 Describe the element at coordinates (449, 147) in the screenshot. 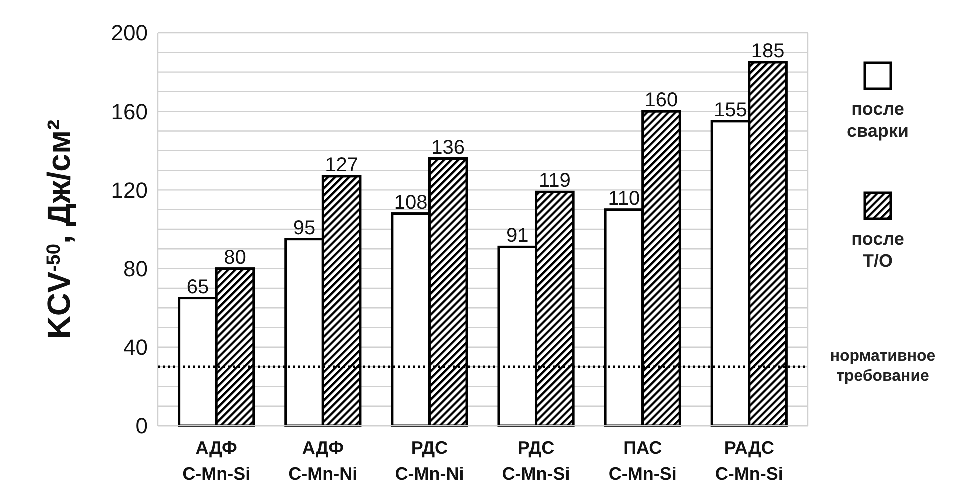

I see `data-label: 136` at that location.